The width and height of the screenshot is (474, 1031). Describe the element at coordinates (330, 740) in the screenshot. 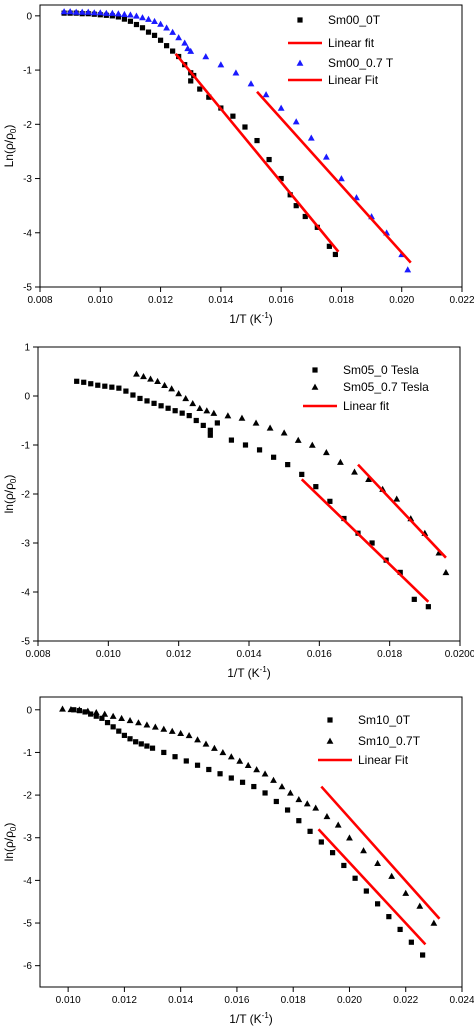

I see `legend-swatch` at that location.